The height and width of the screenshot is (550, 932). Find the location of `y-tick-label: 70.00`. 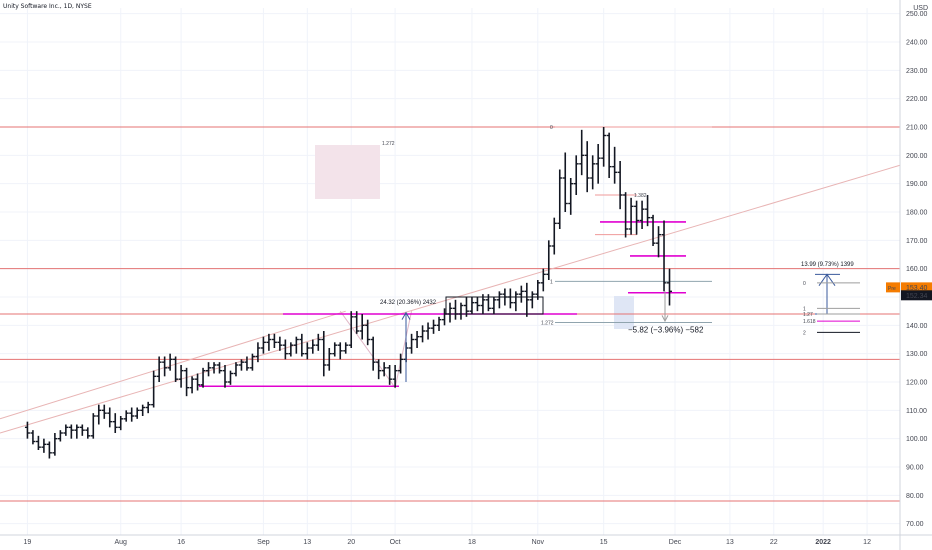

y-tick-label: 70.00 is located at coordinates (915, 524).